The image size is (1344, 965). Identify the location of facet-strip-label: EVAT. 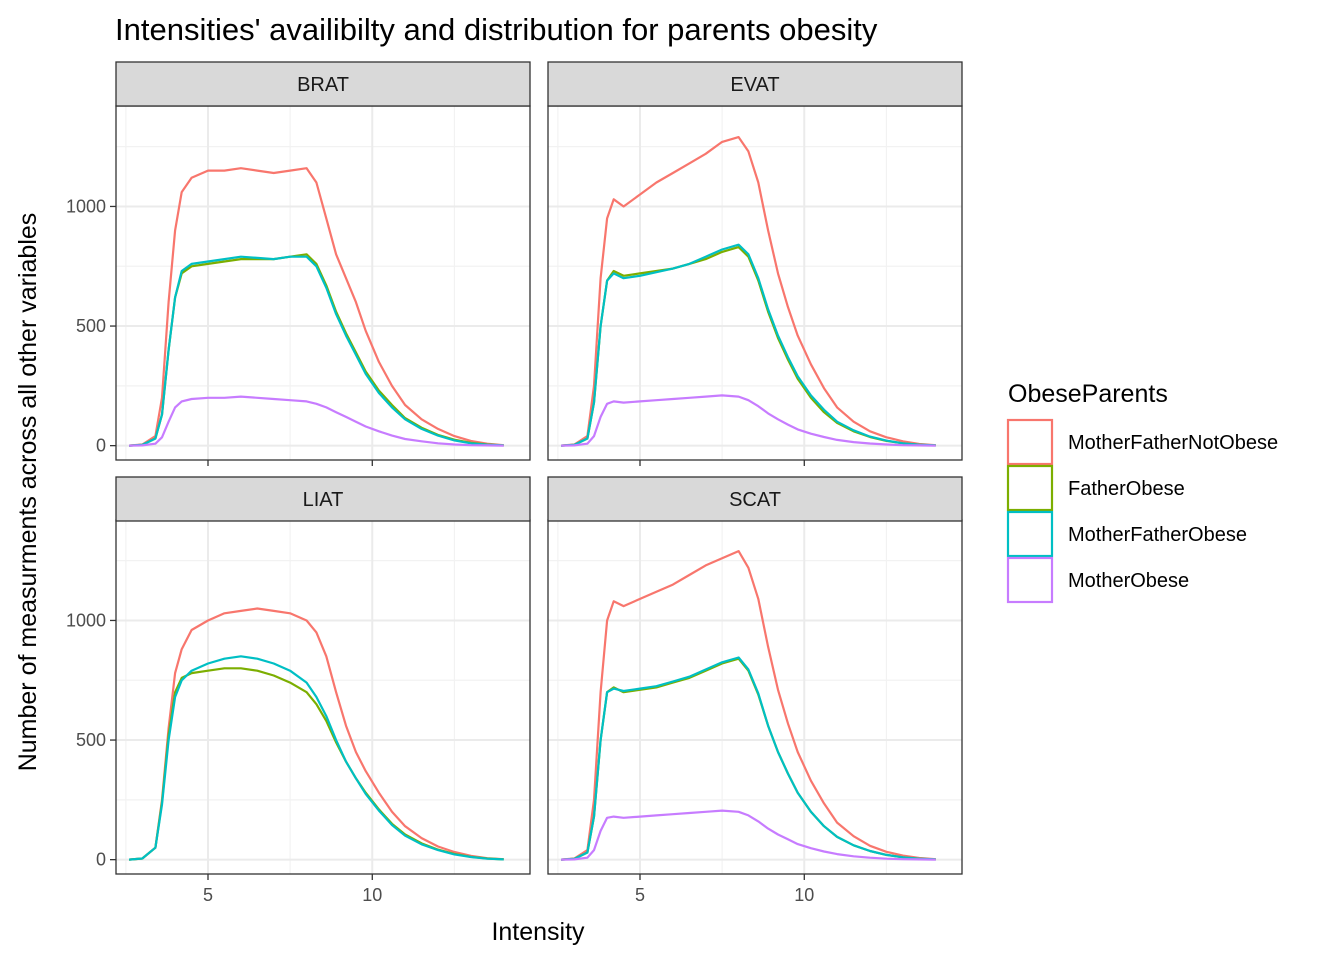
(754, 85).